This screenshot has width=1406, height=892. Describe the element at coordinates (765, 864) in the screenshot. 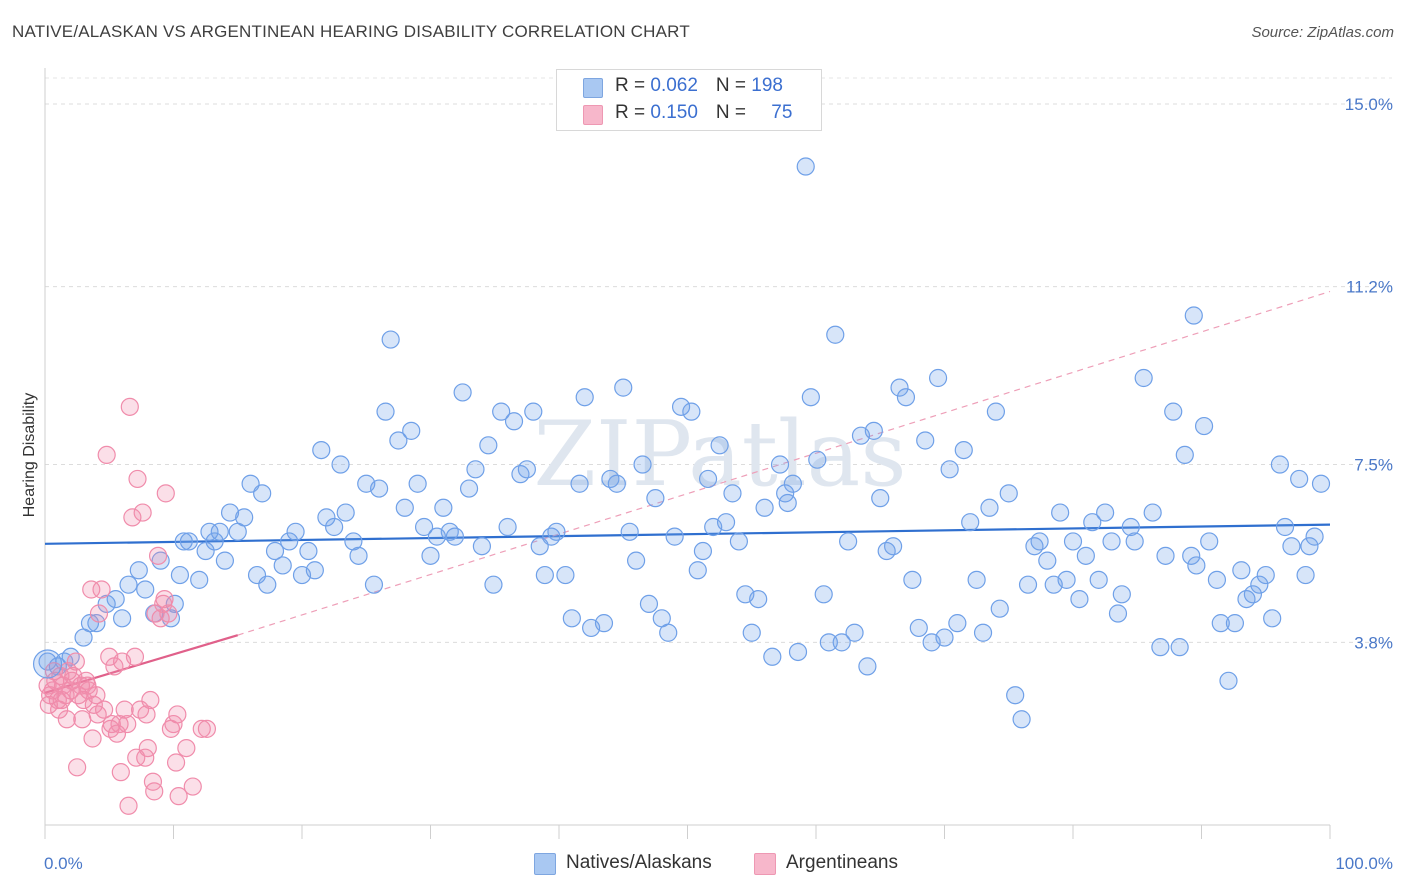

I see `bottom-legend-swatch-argentineans` at that location.